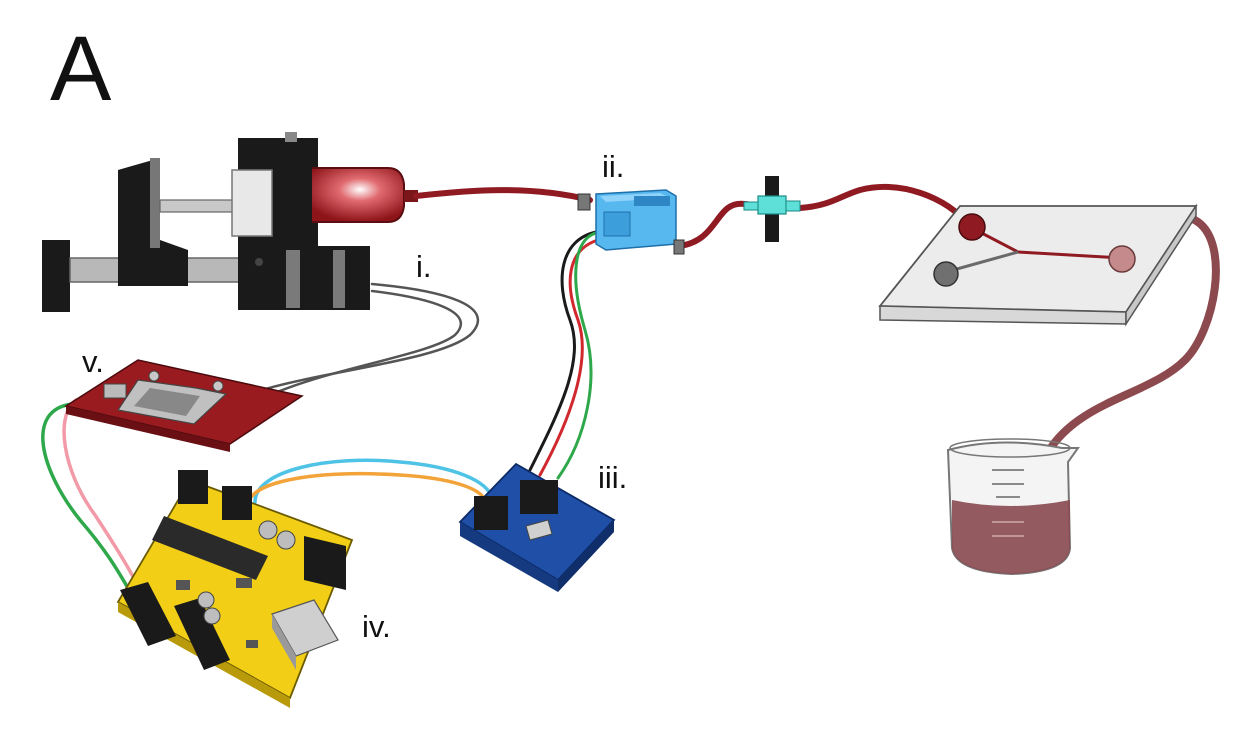  I want to click on label-iii: iii., so click(612, 477).